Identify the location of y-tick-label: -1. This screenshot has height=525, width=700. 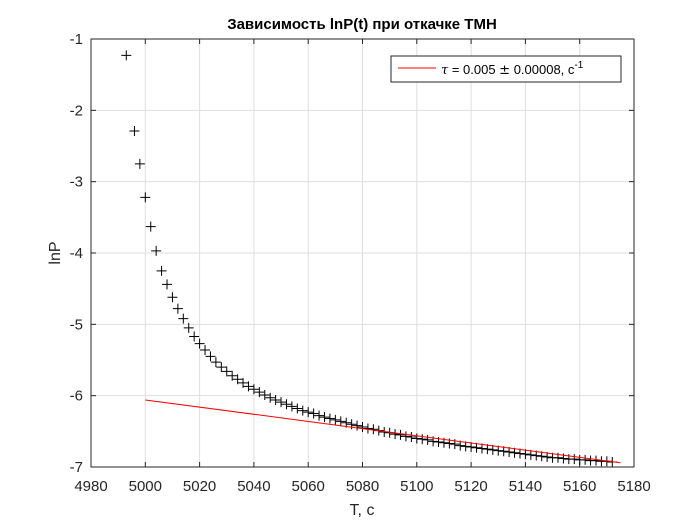
(76, 39).